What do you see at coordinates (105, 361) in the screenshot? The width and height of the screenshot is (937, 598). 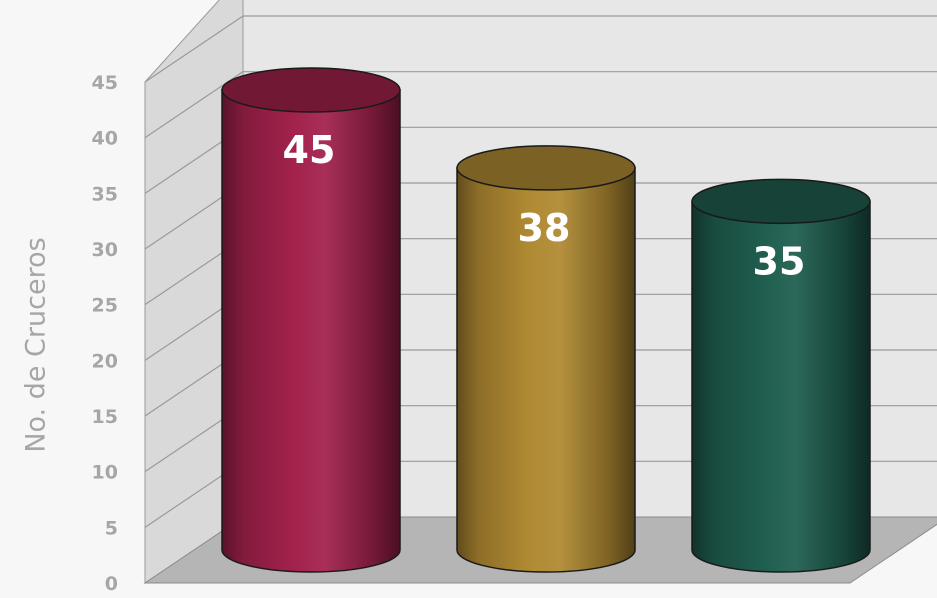 I see `y-tick-label: 20` at bounding box center [105, 361].